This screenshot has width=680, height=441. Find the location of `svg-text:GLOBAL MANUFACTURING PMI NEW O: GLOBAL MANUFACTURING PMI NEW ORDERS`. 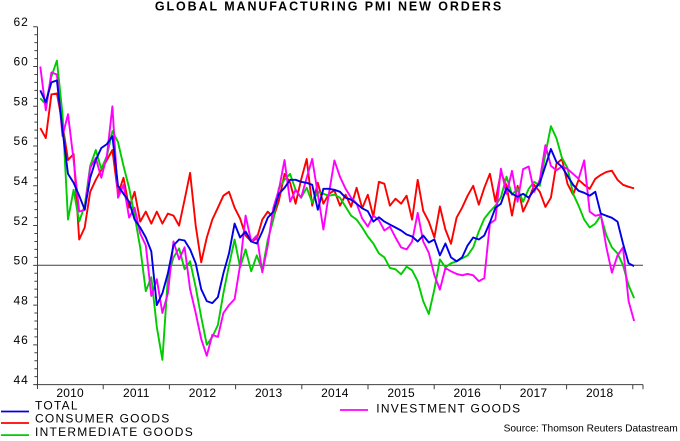

svg-text:GLOBAL MANUFACTURING PMI NEW O: GLOBAL MANUFACTURING PMI NEW ORDERS is located at coordinates (329, 6).